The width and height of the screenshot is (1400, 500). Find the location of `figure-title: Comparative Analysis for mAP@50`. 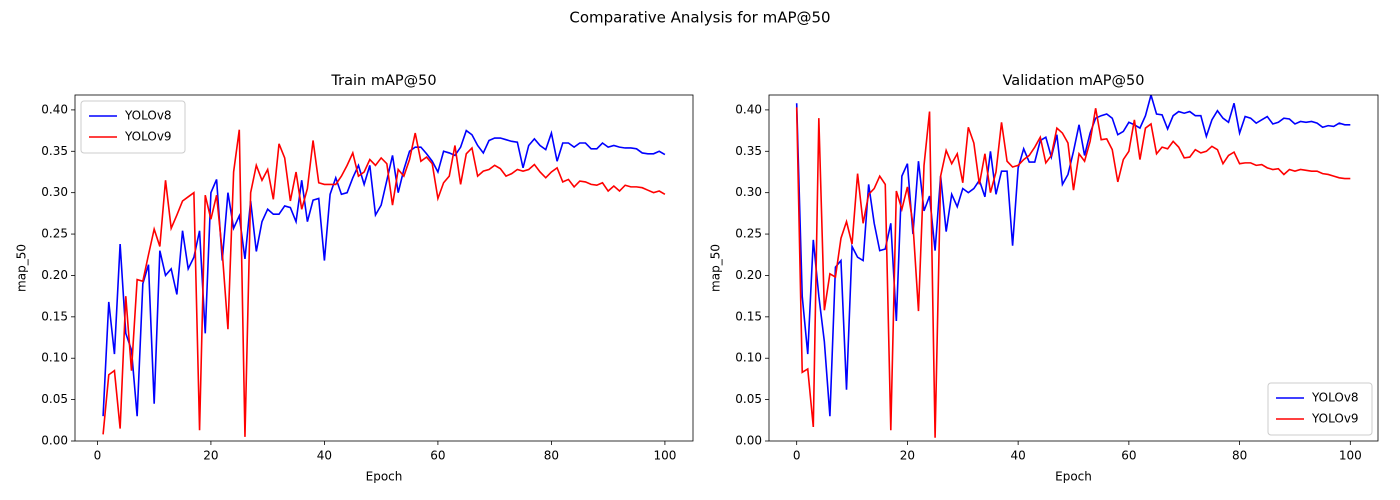

figure-title: Comparative Analysis for mAP@50 is located at coordinates (699, 18).